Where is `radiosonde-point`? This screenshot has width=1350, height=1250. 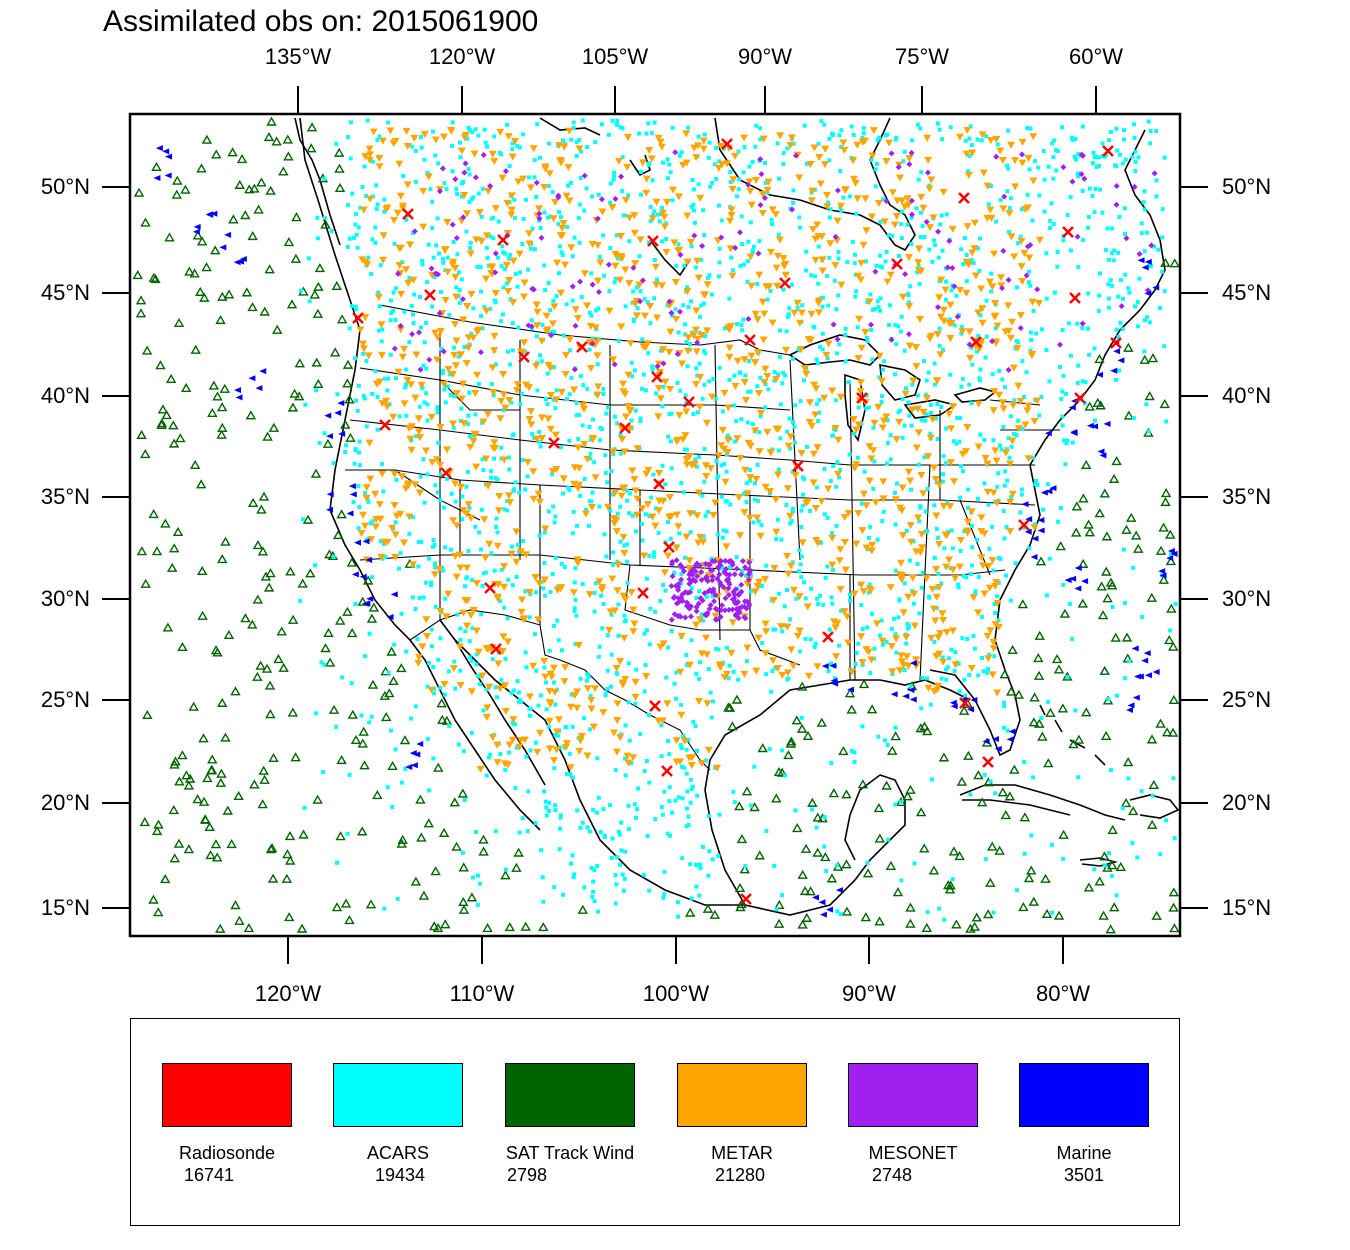
radiosonde-point is located at coordinates (964, 198).